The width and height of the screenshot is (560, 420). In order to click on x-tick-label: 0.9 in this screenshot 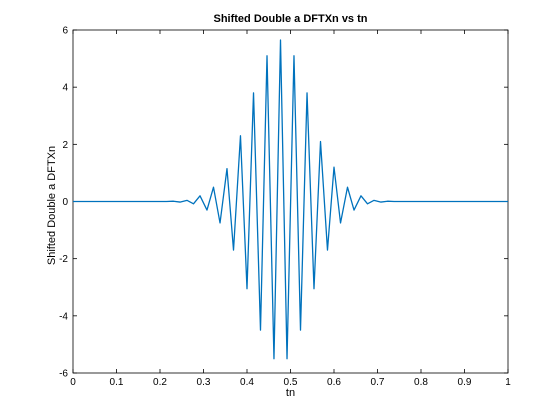, I will do `click(465, 382)`.